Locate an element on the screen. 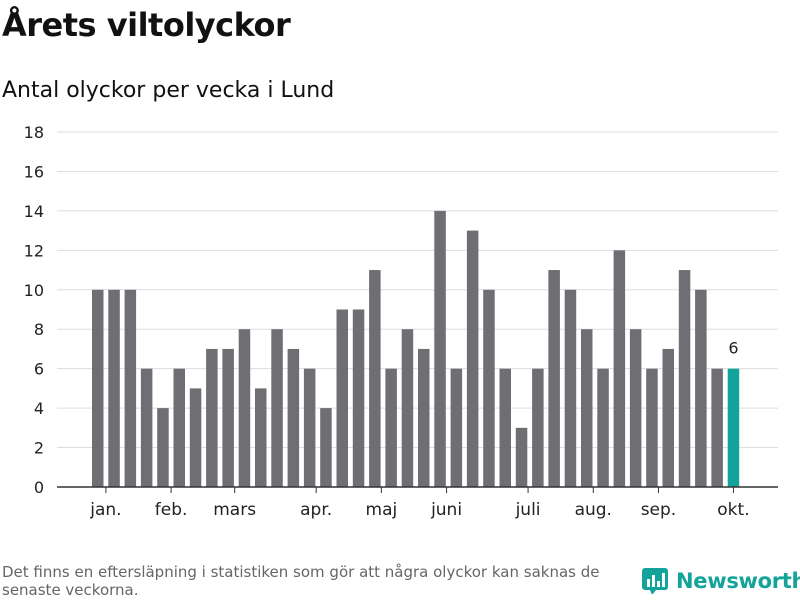  x-tick-label: okt. is located at coordinates (733, 510).